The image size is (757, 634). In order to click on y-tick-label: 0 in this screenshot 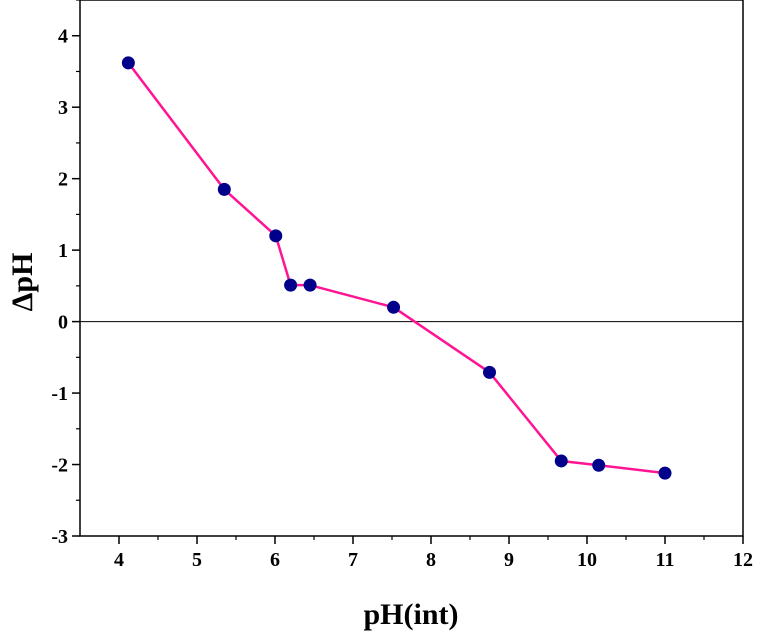, I will do `click(63, 323)`.